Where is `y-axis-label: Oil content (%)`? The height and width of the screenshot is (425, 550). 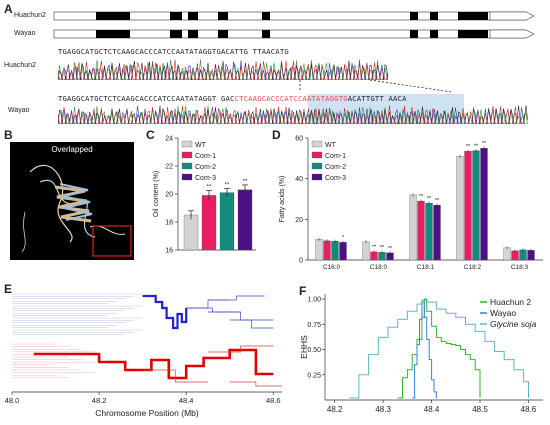
y-axis-label: Oil content (%) is located at coordinates (156, 194).